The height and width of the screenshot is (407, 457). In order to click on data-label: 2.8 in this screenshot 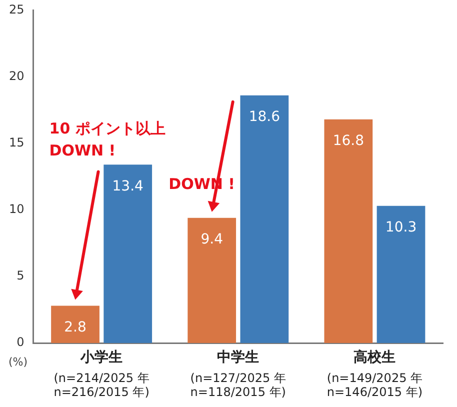, I will do `click(75, 327)`.